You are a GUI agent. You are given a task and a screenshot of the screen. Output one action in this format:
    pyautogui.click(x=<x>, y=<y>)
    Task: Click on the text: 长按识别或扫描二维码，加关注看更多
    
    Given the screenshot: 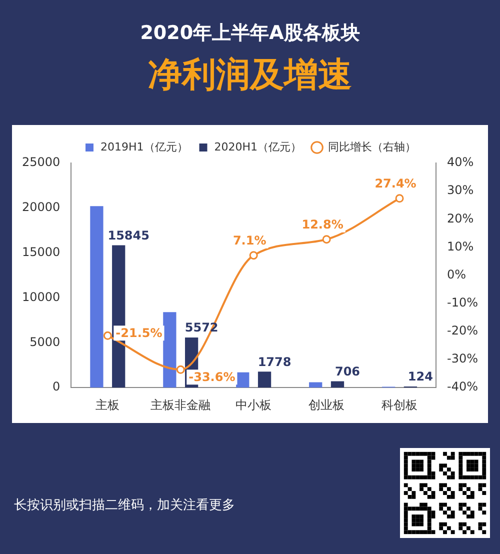 What is the action you would take?
    pyautogui.click(x=124, y=505)
    